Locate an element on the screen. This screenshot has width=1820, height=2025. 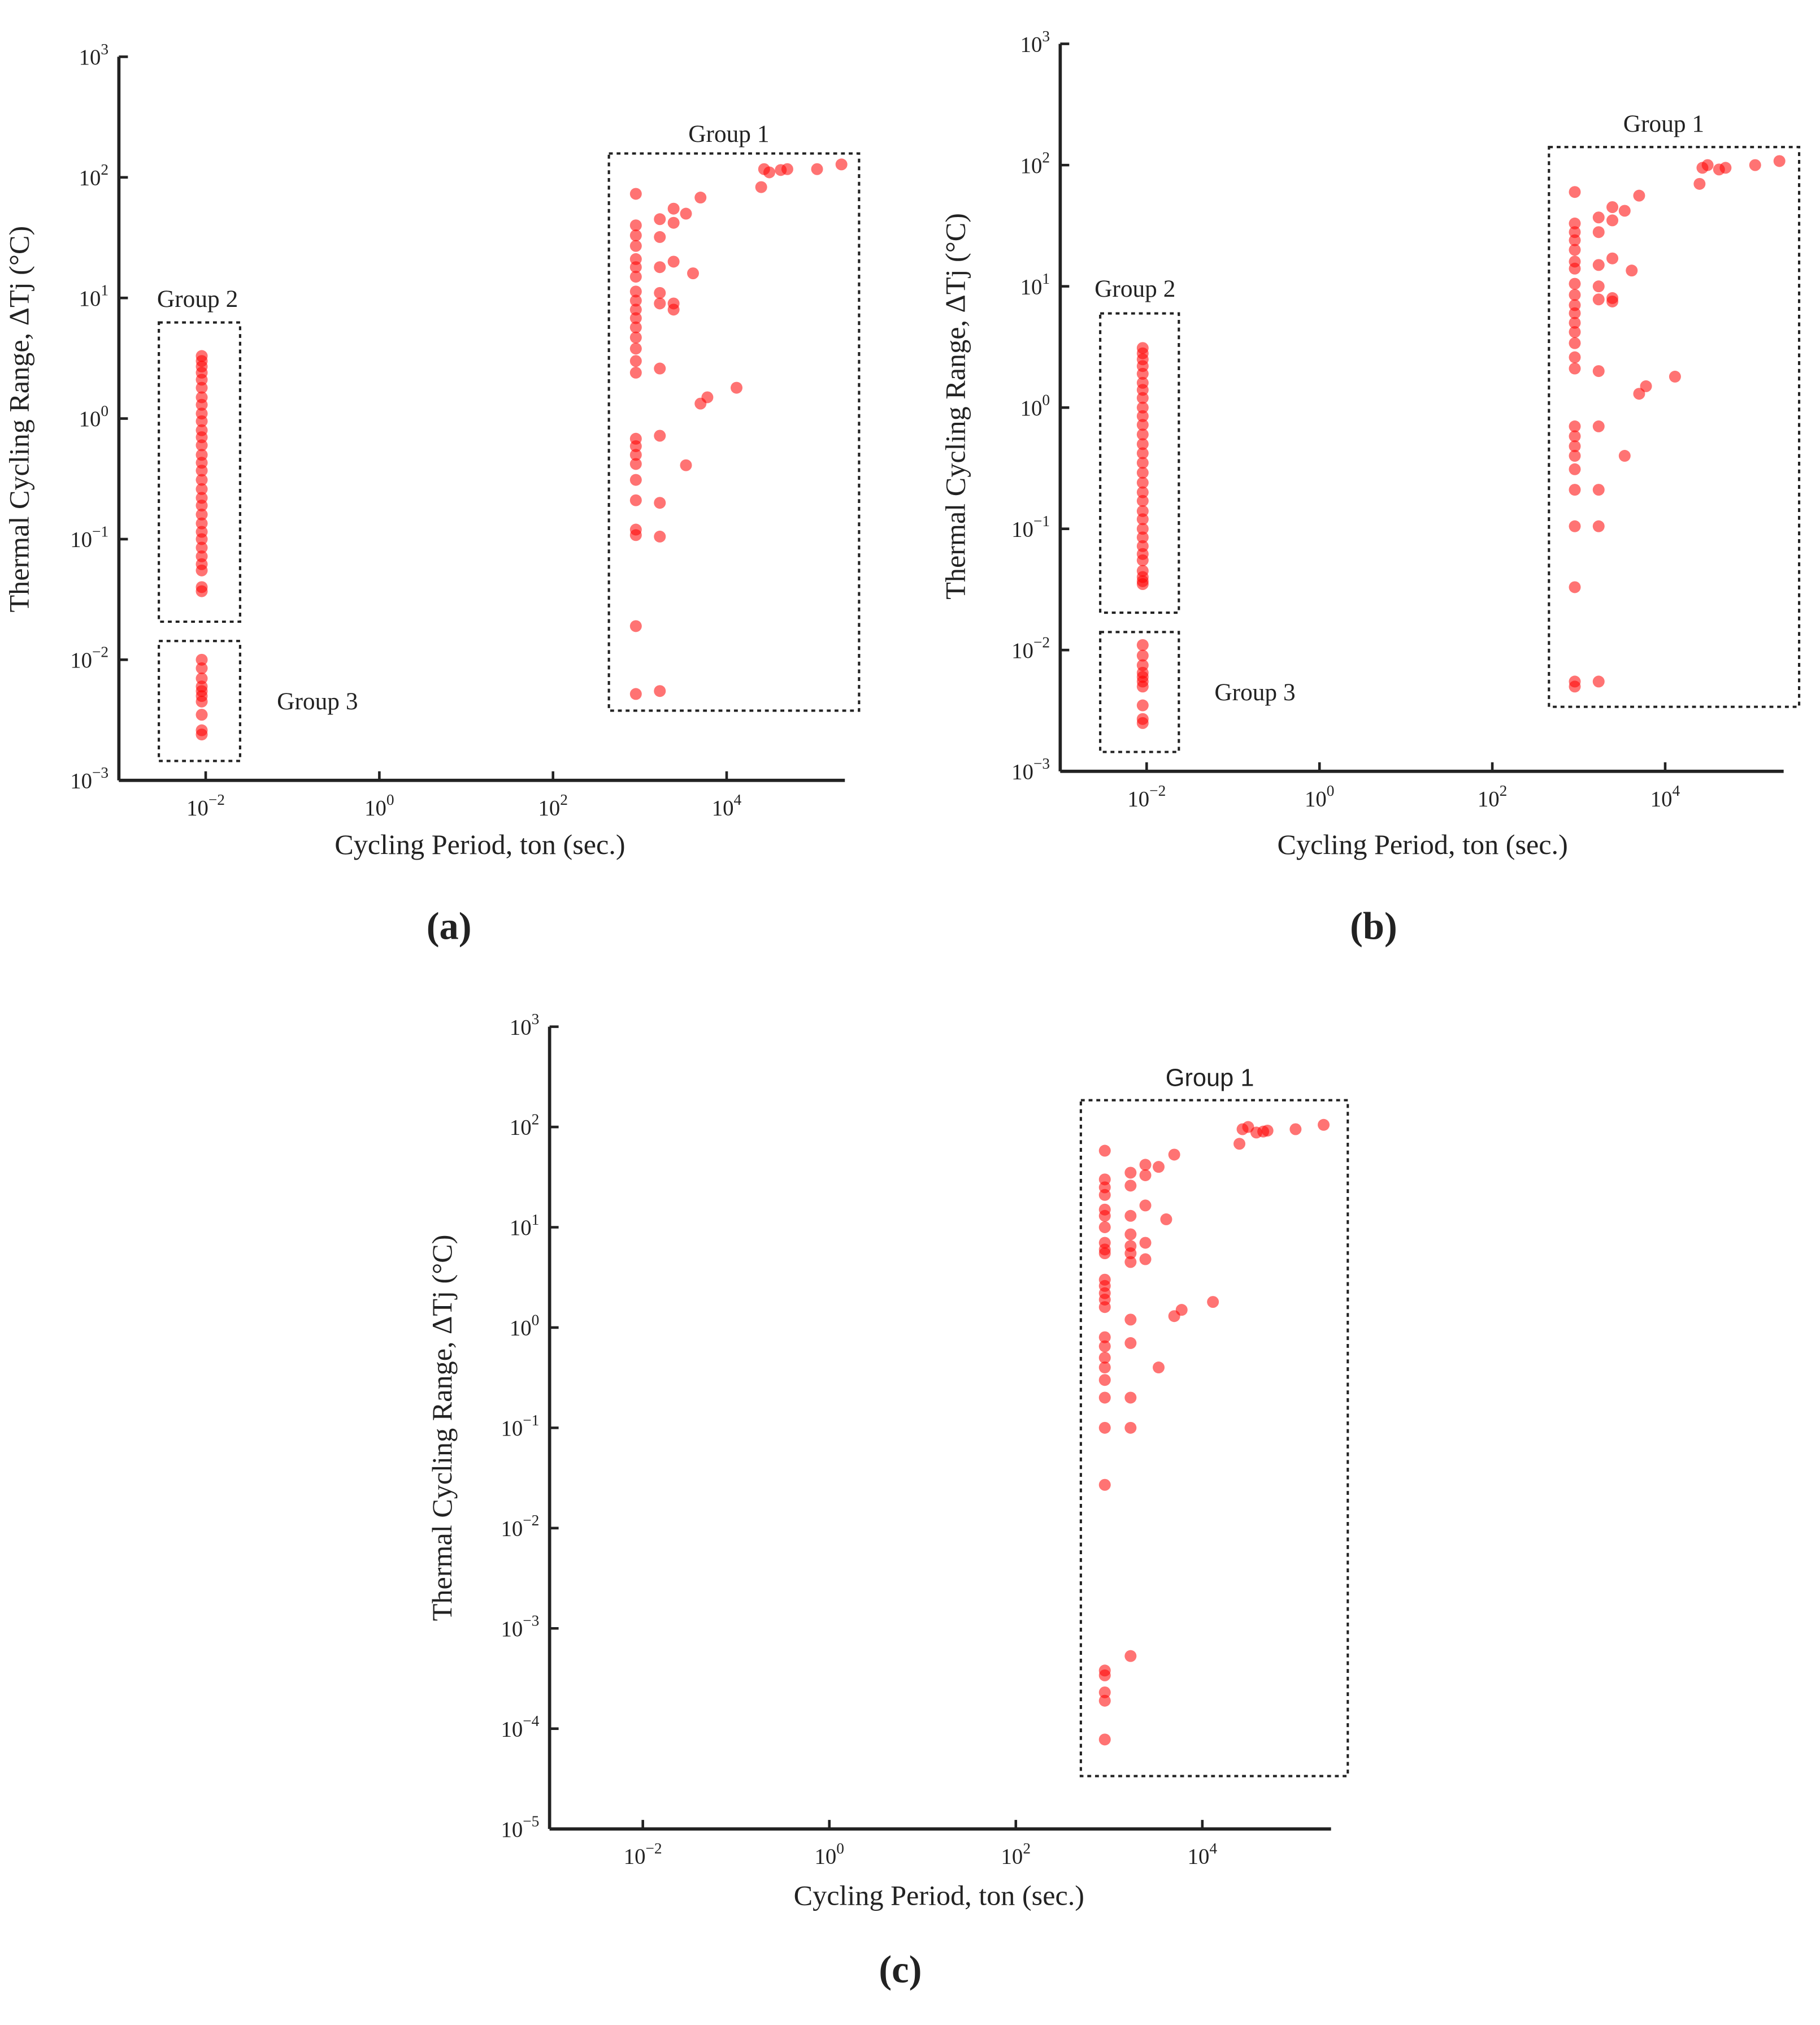
y-tick-label: 10⁻⁴ is located at coordinates (520, 1726).